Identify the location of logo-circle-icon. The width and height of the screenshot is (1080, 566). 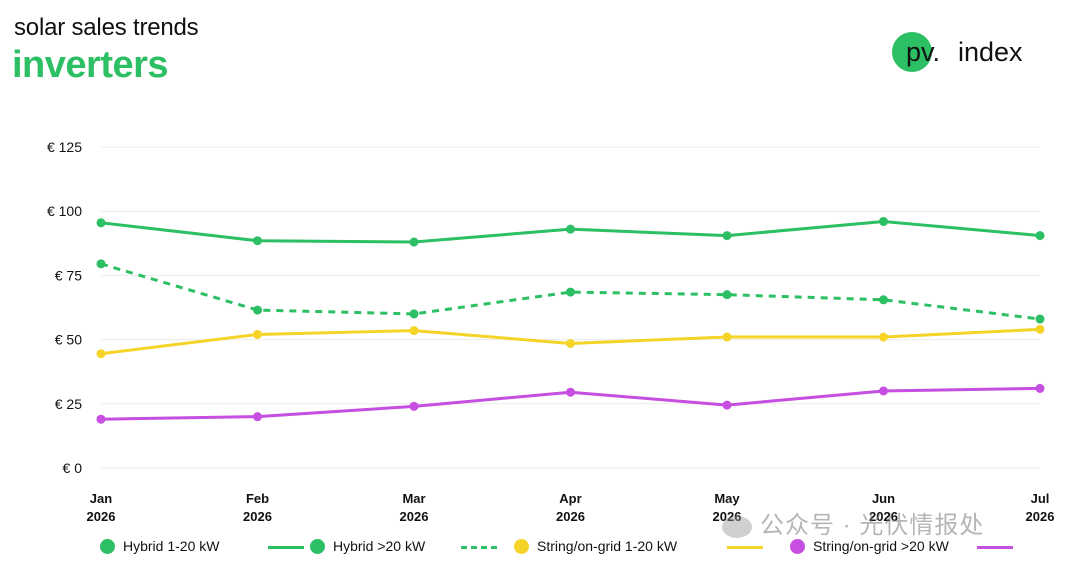
(912, 52).